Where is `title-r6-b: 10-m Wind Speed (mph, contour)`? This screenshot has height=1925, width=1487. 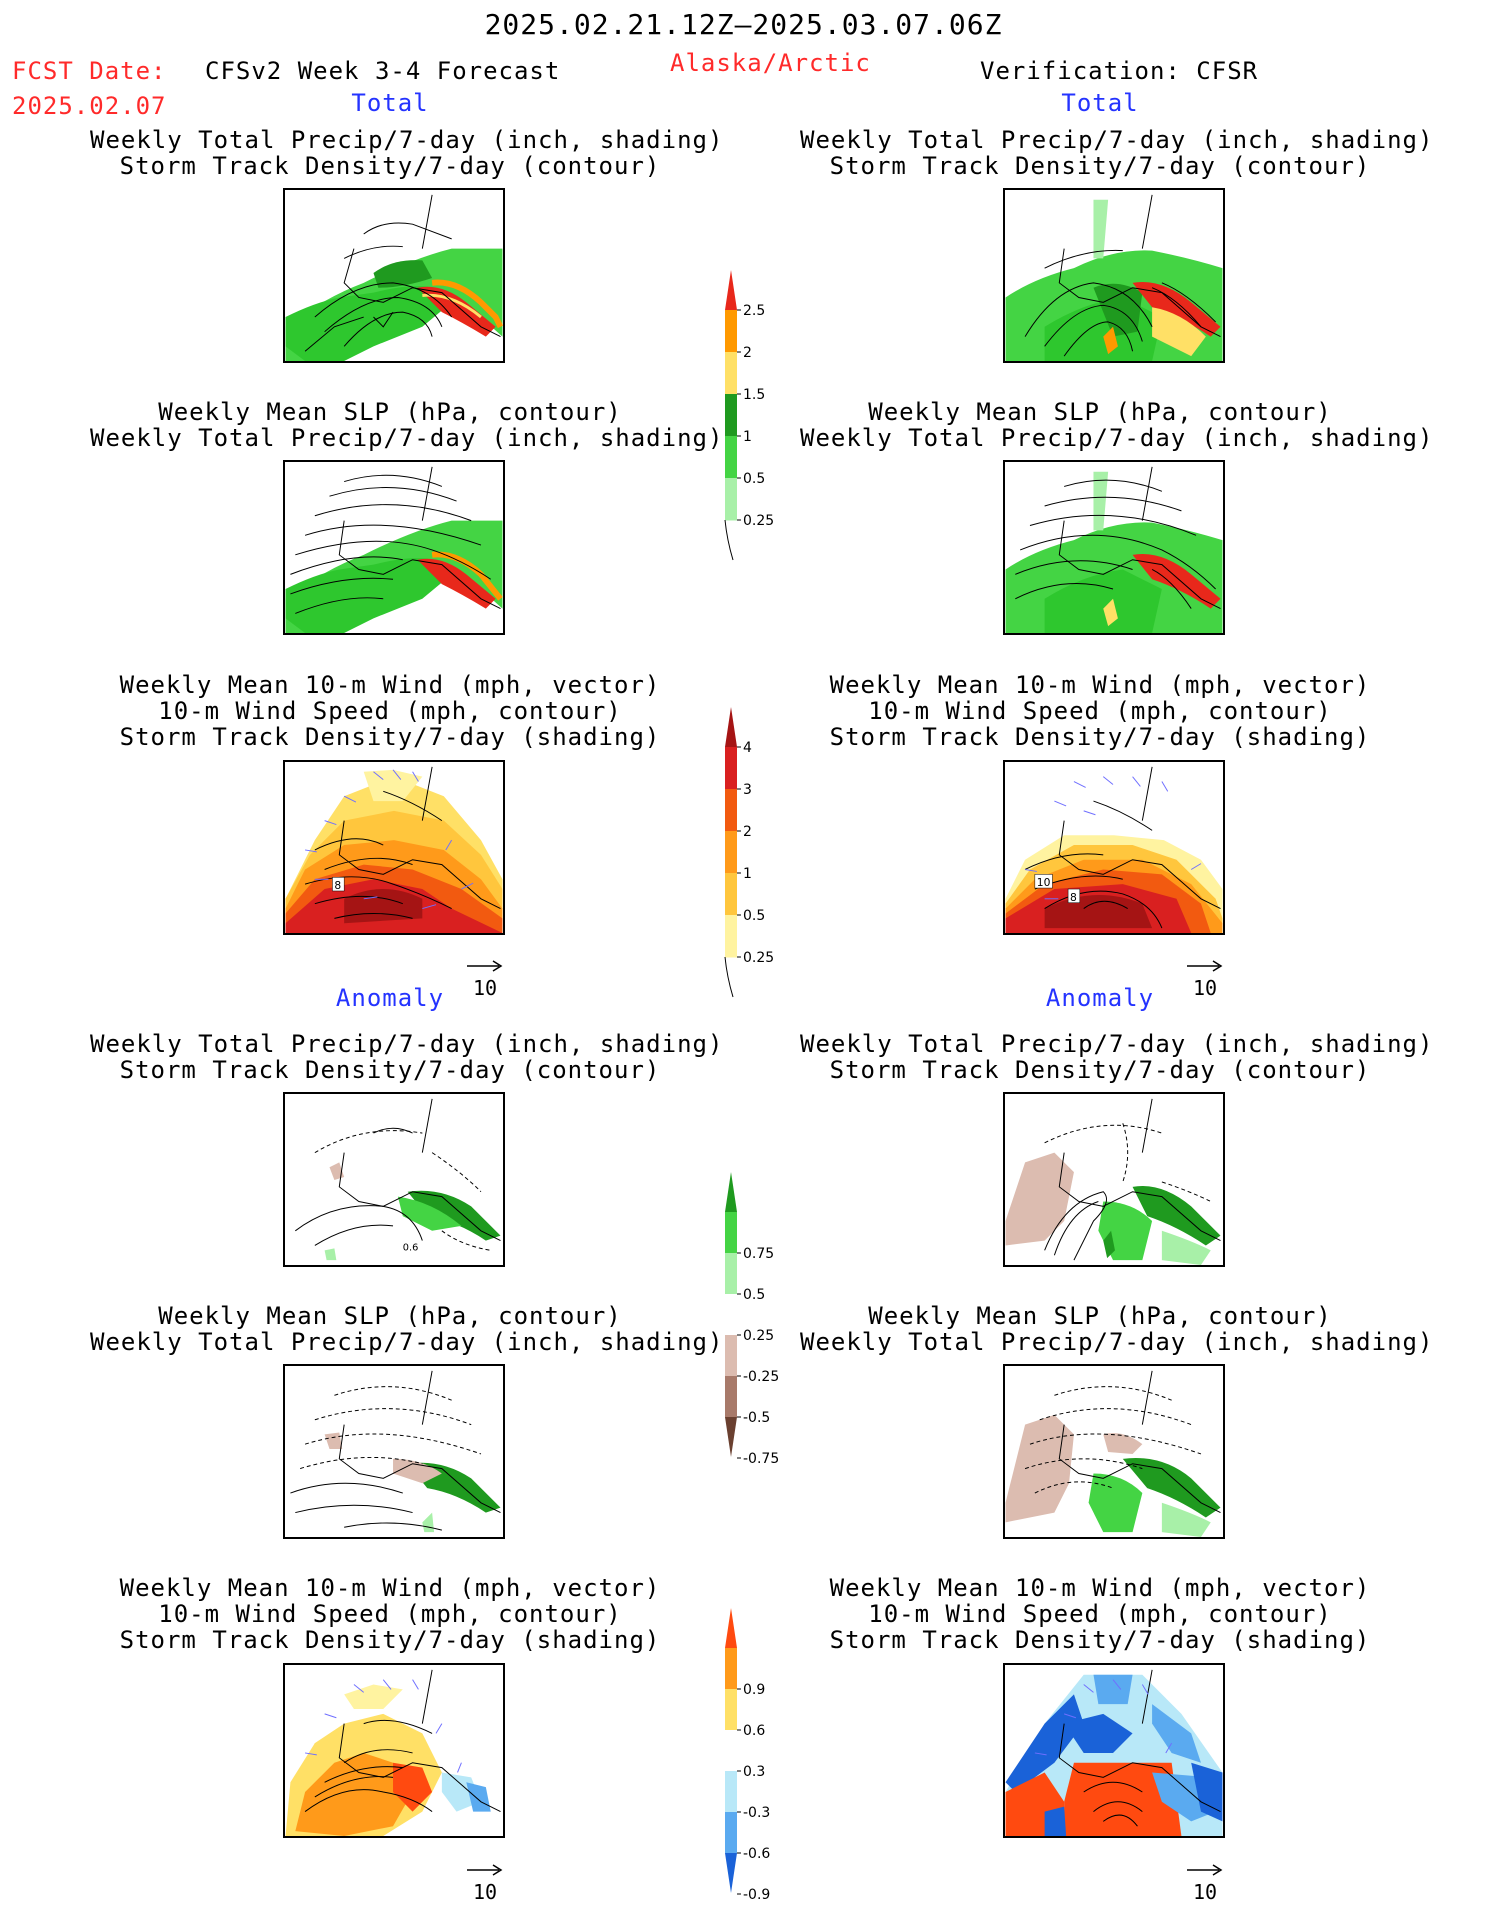 title-r6-b: 10-m Wind Speed (mph, contour) is located at coordinates (1100, 1614).